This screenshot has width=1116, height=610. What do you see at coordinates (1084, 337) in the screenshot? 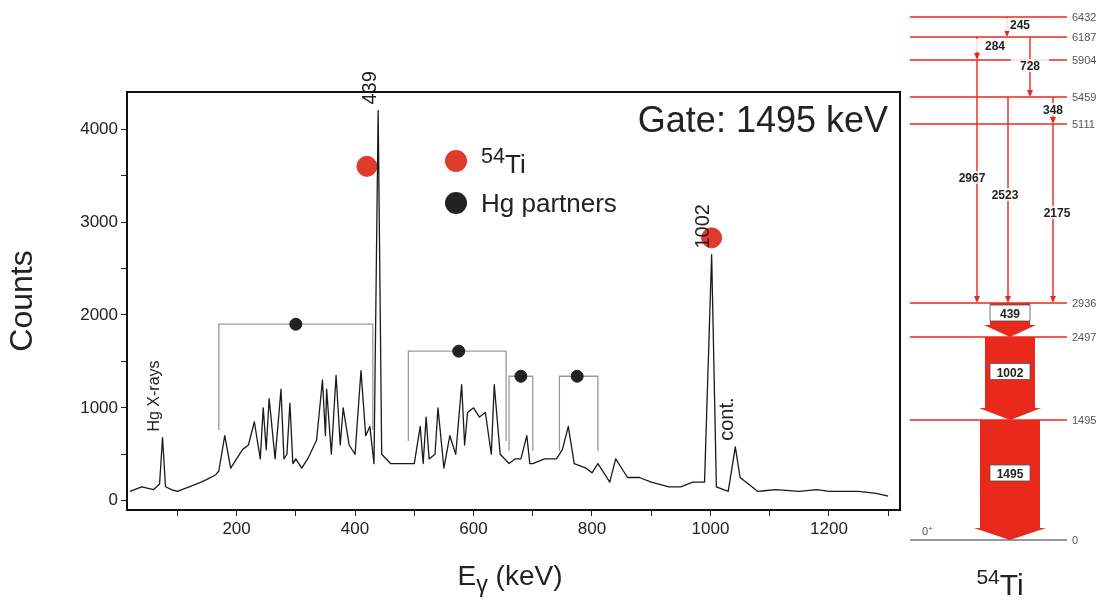
I see `text: 2497` at bounding box center [1084, 337].